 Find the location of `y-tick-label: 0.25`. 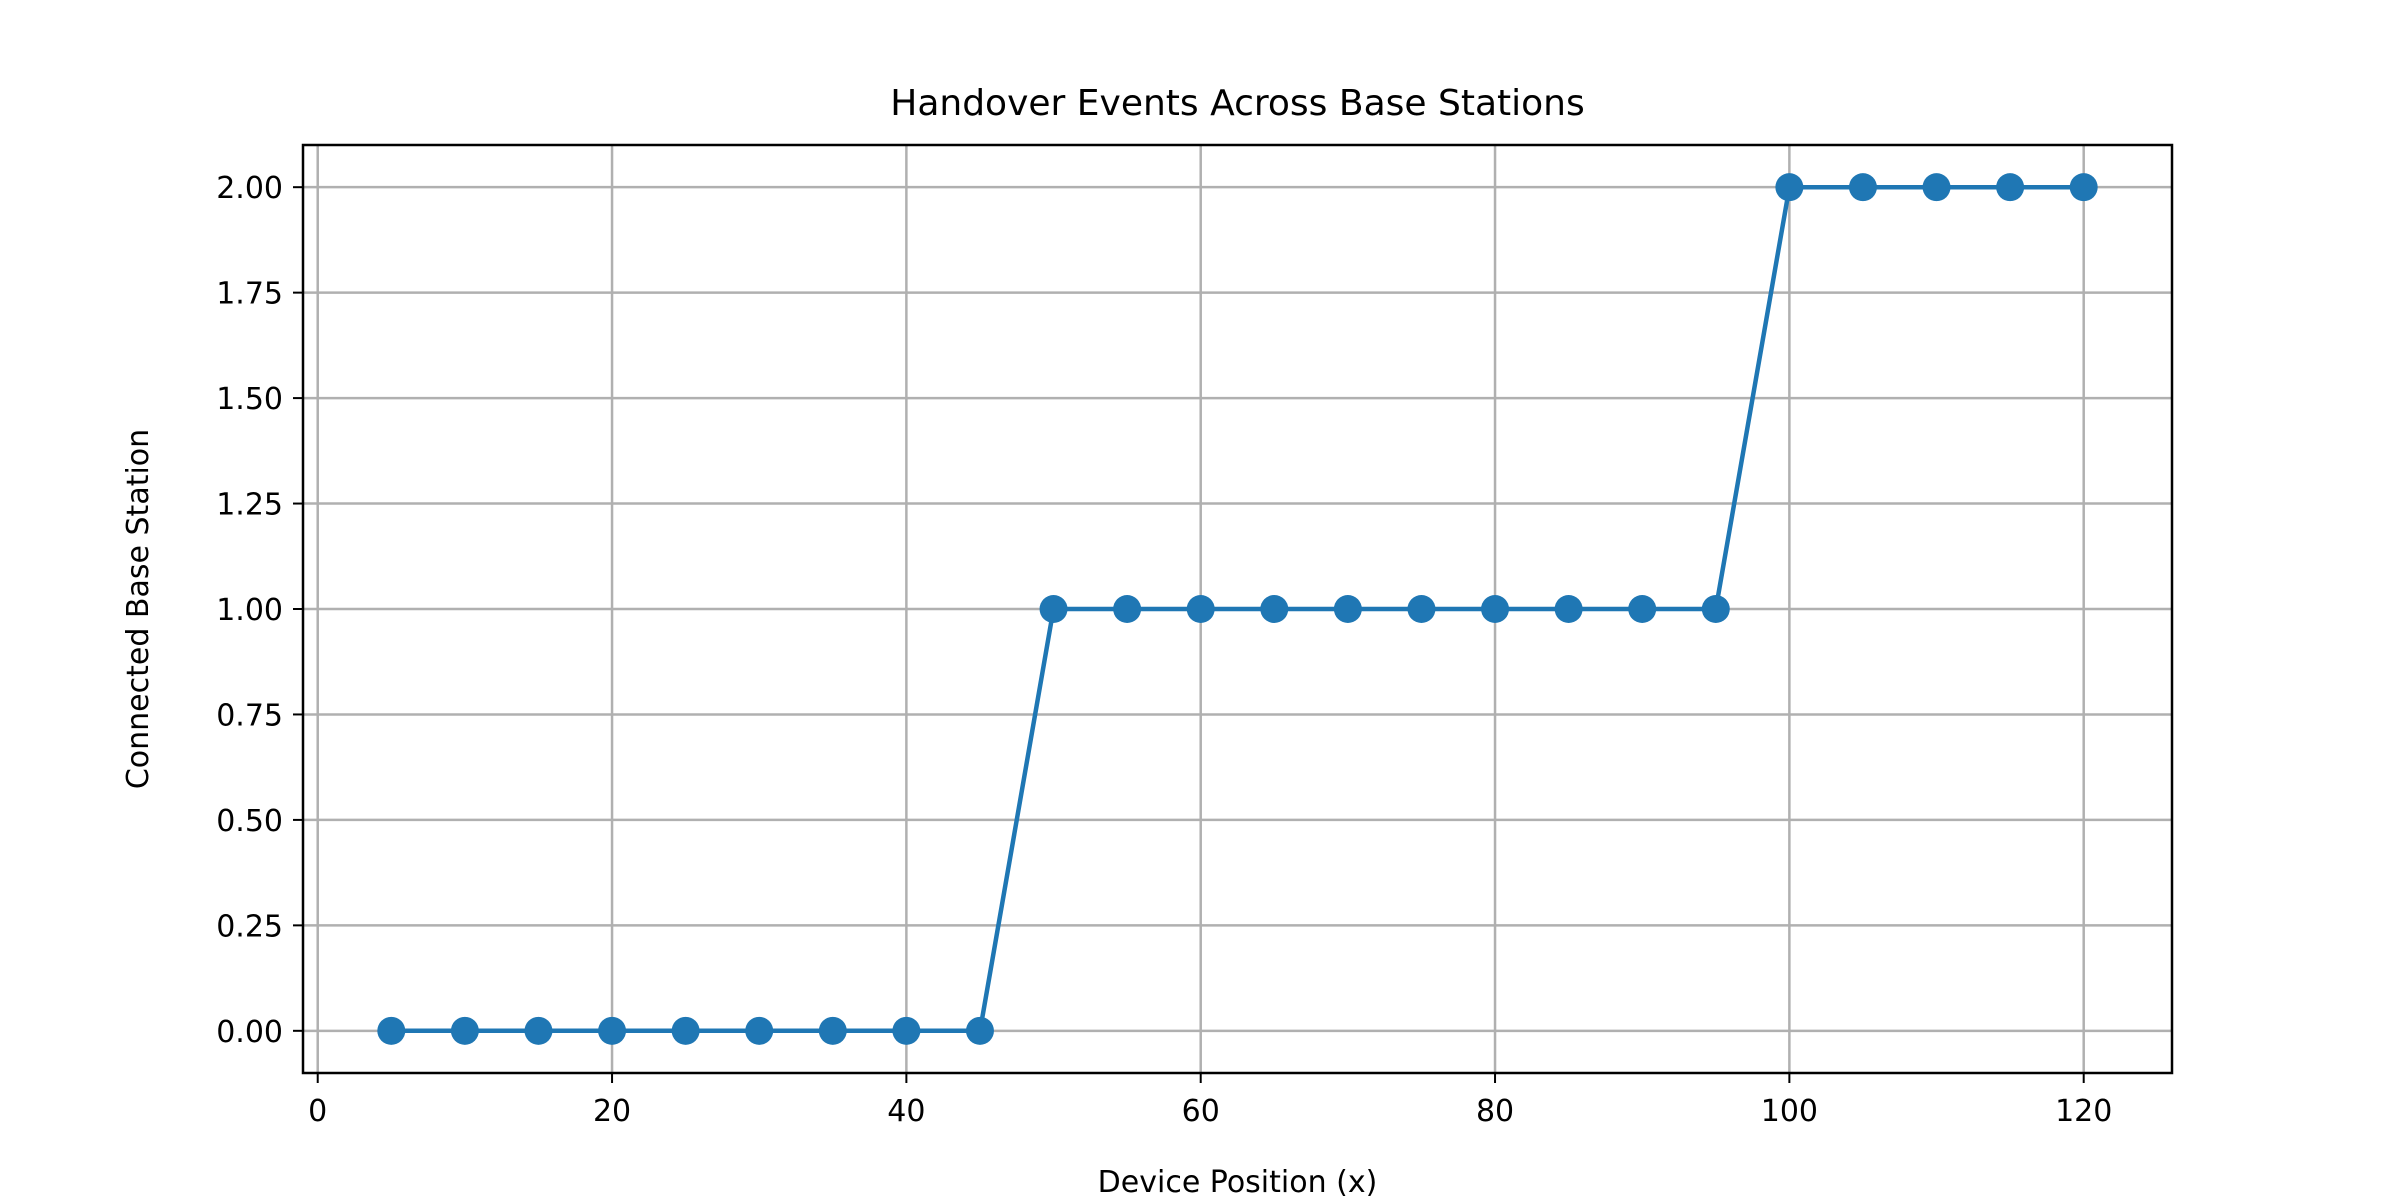

y-tick-label: 0.25 is located at coordinates (249, 926).